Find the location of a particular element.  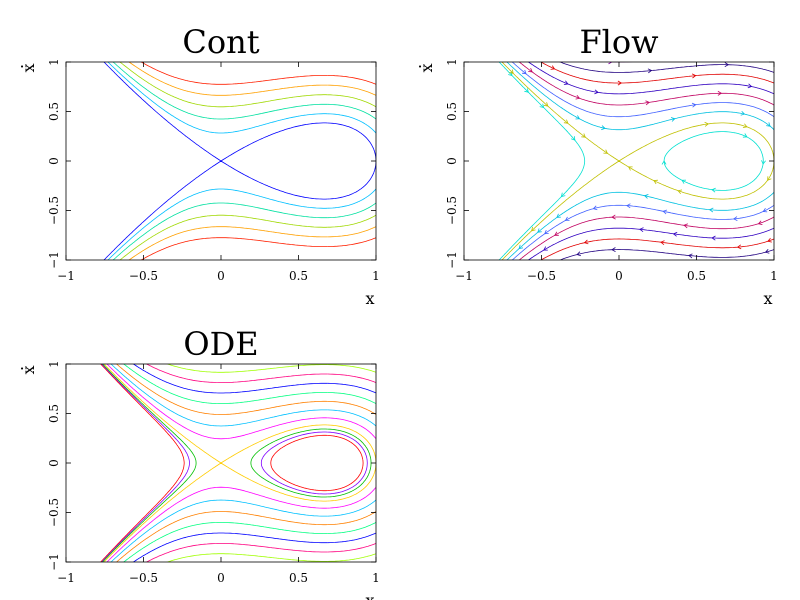

chart-title: Flow is located at coordinates (618, 42).